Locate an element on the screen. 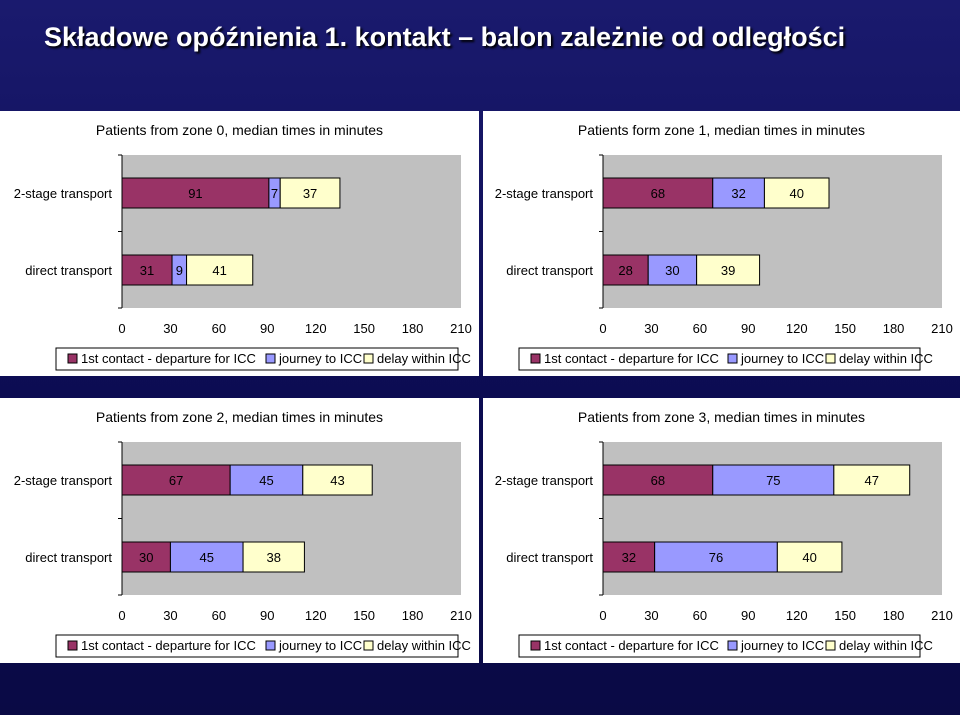 The image size is (960, 715). data-label: 67 is located at coordinates (176, 480).